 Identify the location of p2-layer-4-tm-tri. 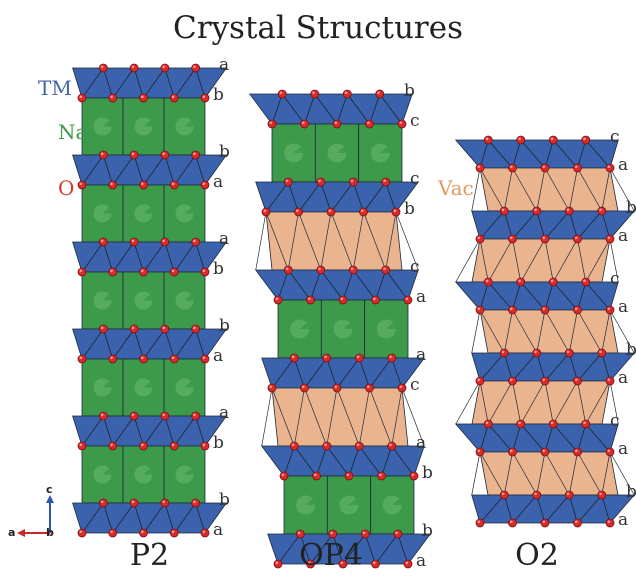
(180, 257).